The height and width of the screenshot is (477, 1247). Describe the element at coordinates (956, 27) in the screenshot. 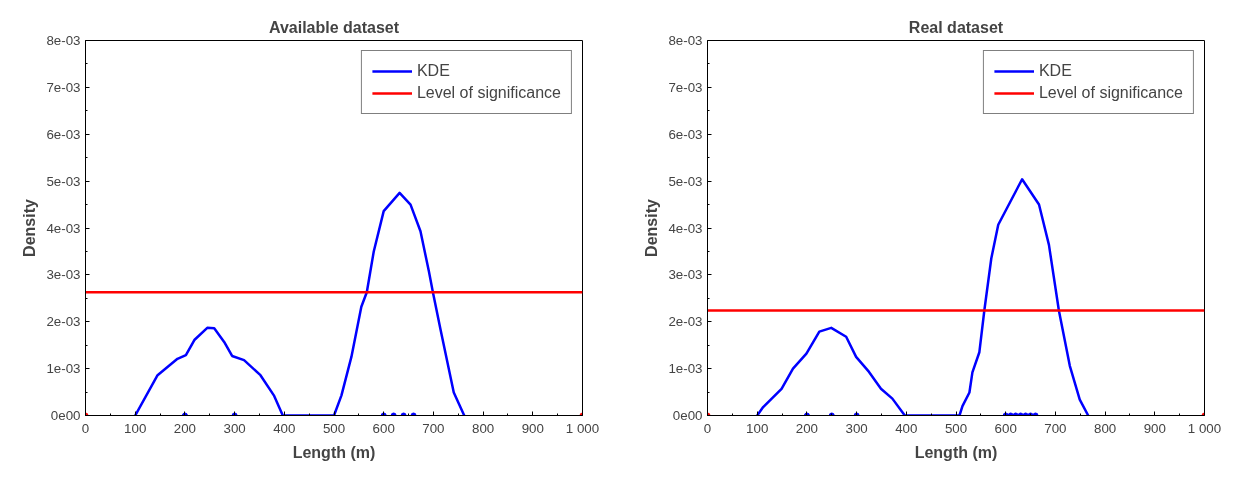

I see `chart-title: Real dataset` at that location.